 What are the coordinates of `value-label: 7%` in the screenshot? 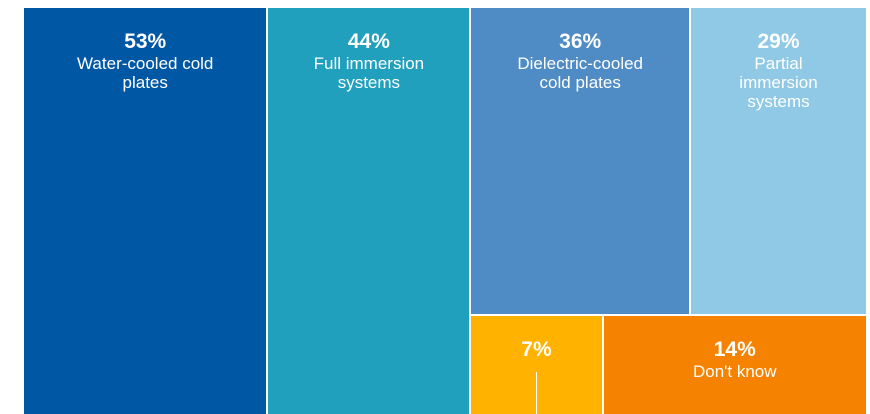 It's located at (536, 350).